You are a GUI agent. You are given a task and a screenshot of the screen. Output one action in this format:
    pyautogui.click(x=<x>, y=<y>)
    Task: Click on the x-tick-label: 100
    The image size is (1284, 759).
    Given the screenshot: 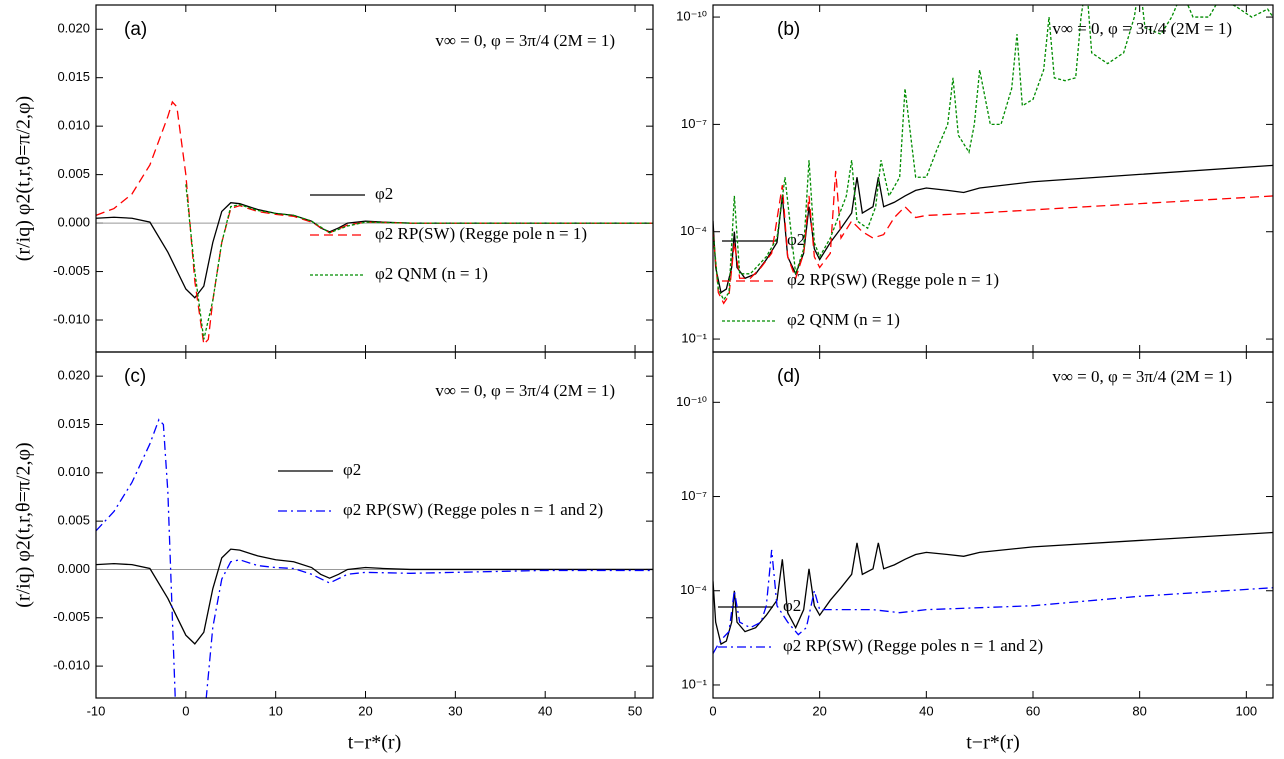 What is the action you would take?
    pyautogui.click(x=1246, y=710)
    